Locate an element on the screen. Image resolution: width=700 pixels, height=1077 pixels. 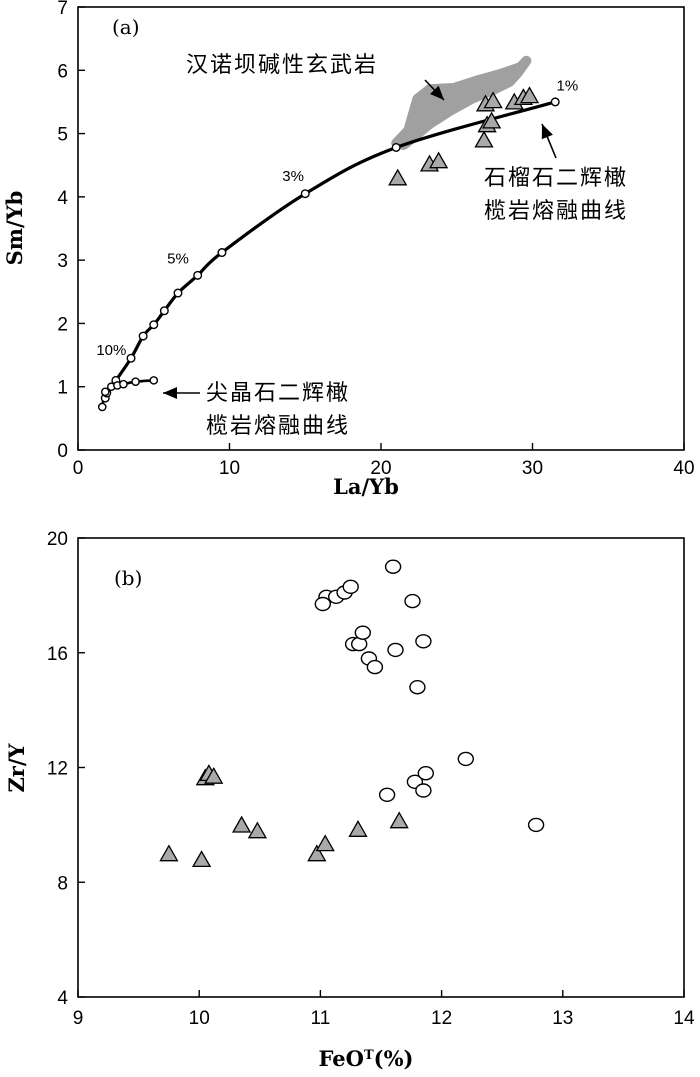
x-axis-title-b: FeOT(%) is located at coordinates (366, 1058).